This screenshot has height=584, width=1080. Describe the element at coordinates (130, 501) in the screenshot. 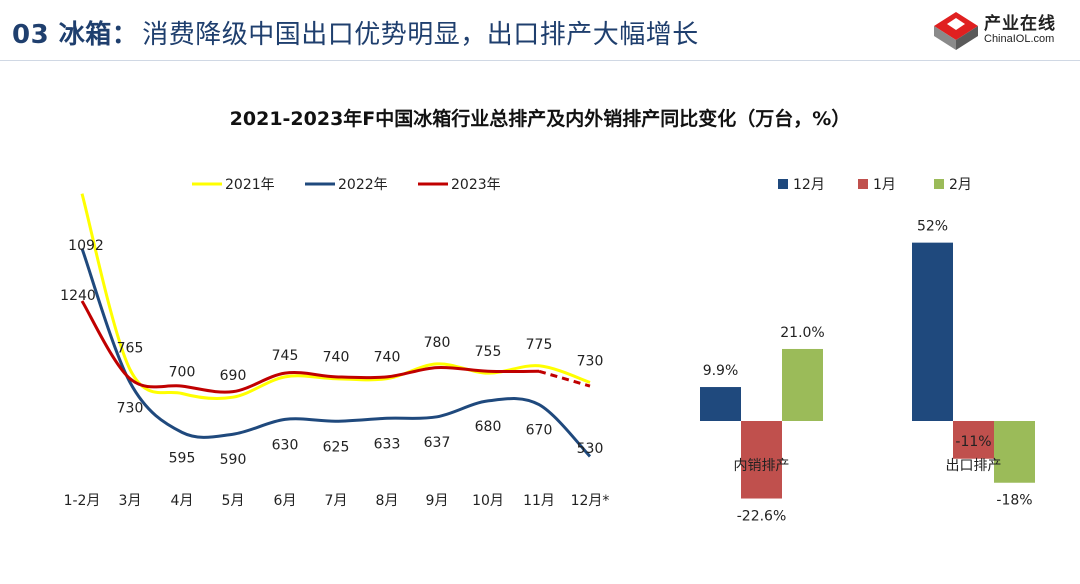

I see `x-tick-label: 3月` at that location.